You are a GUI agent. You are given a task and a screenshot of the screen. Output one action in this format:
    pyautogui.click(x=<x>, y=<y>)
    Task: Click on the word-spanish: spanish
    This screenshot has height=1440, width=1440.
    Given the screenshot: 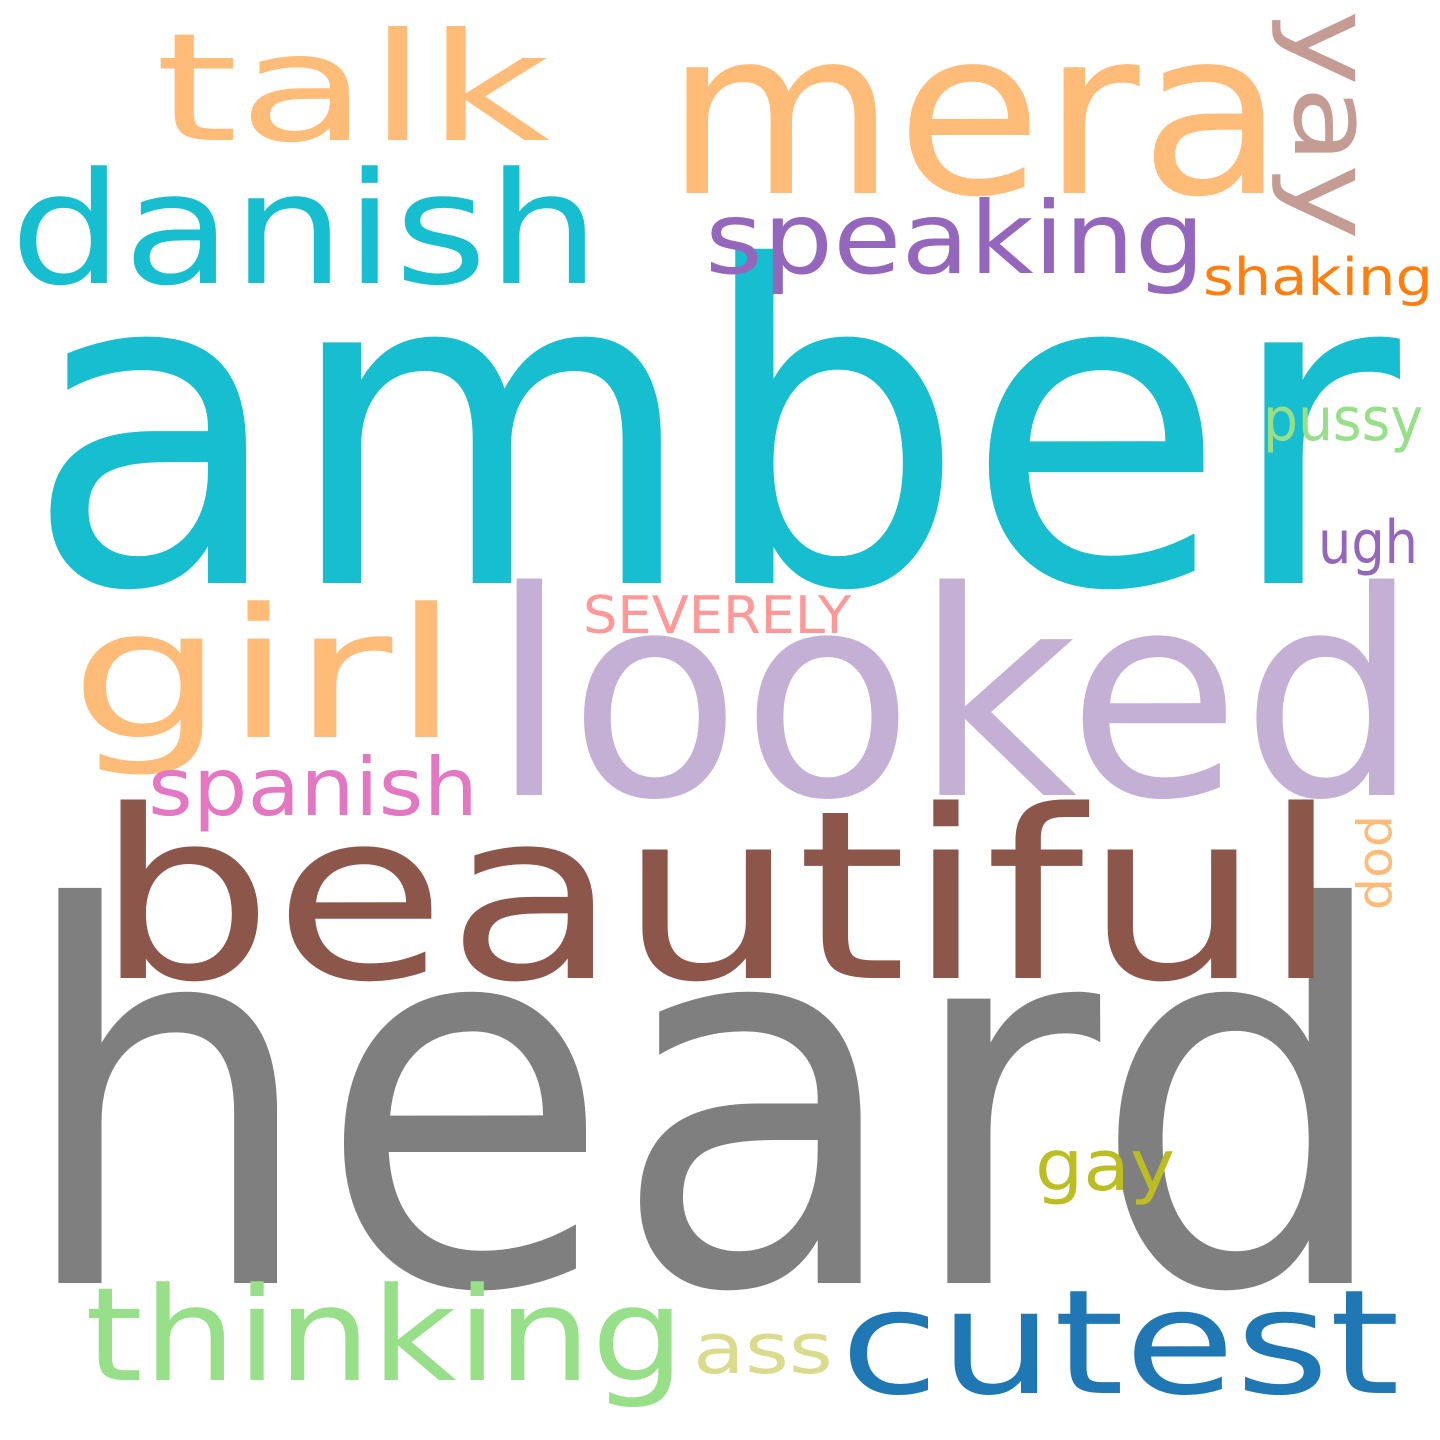 What is the action you would take?
    pyautogui.click(x=313, y=787)
    